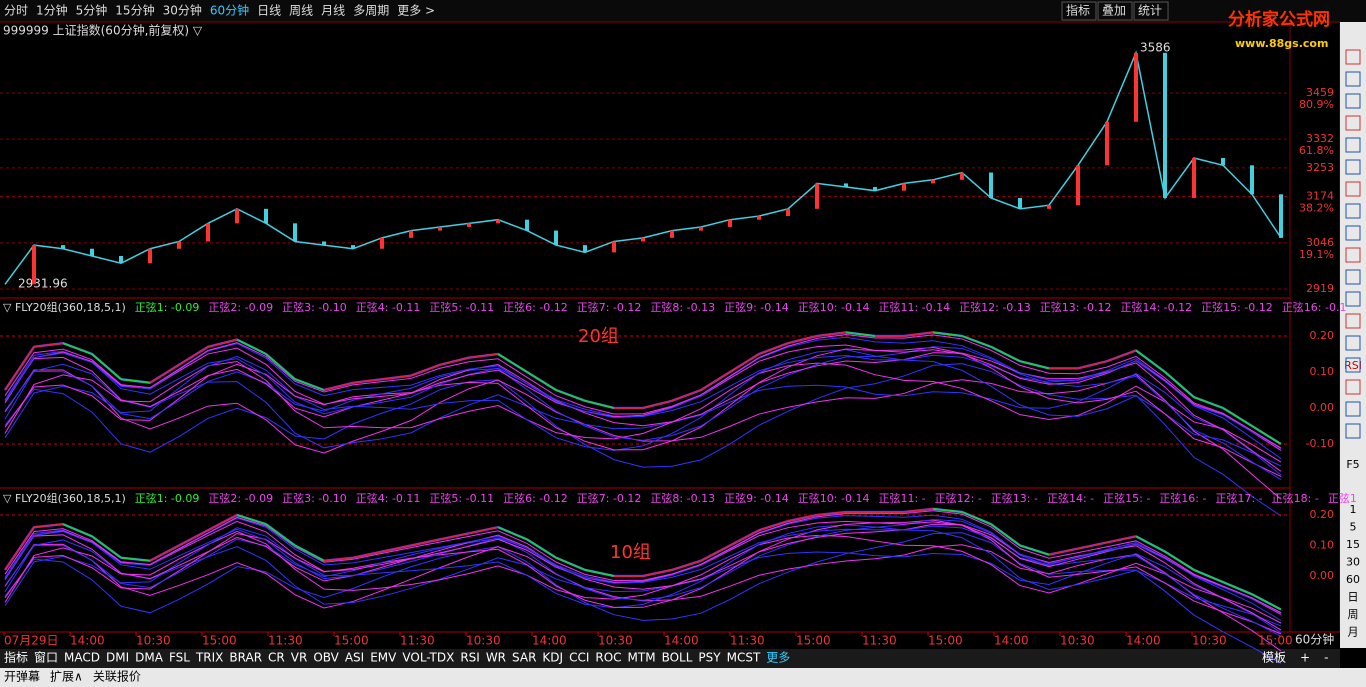 Image resolution: width=1366 pixels, height=687 pixels. What do you see at coordinates (299, 658) in the screenshot?
I see `indicator-tab: VR` at bounding box center [299, 658].